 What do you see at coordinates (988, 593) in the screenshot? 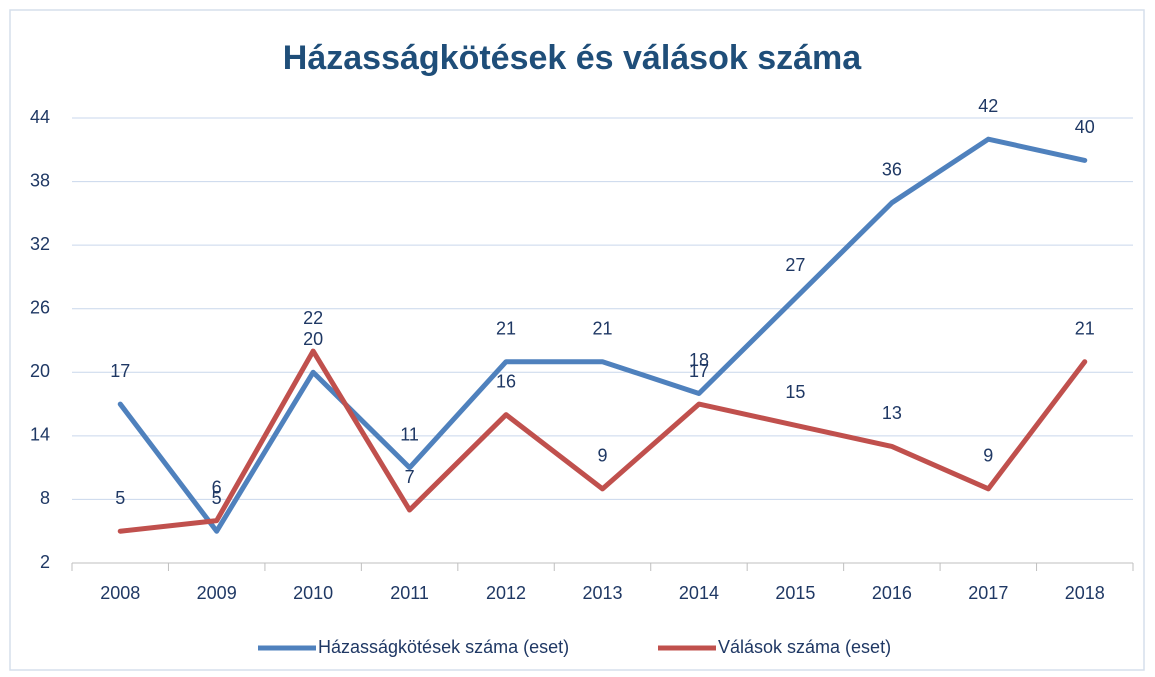
I see `x-tick-label: 2017` at bounding box center [988, 593].